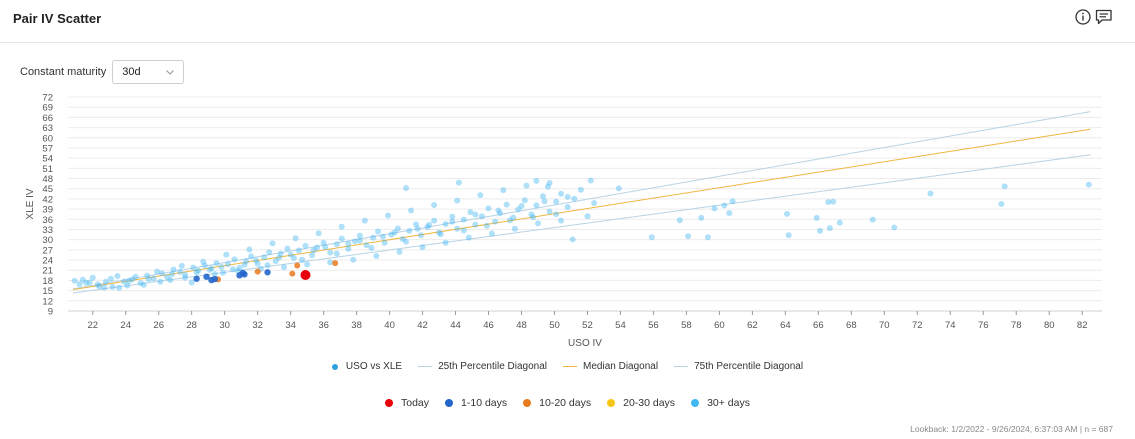 The height and width of the screenshot is (439, 1135). I want to click on legend-dot, so click(527, 403).